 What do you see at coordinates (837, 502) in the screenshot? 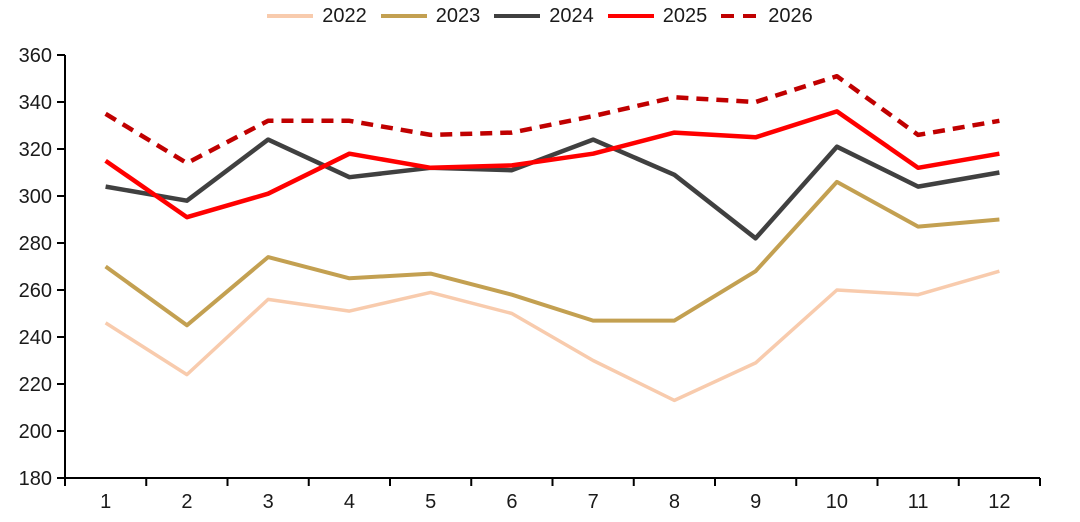
I see `x-axis-tick-label: 10` at bounding box center [837, 502].